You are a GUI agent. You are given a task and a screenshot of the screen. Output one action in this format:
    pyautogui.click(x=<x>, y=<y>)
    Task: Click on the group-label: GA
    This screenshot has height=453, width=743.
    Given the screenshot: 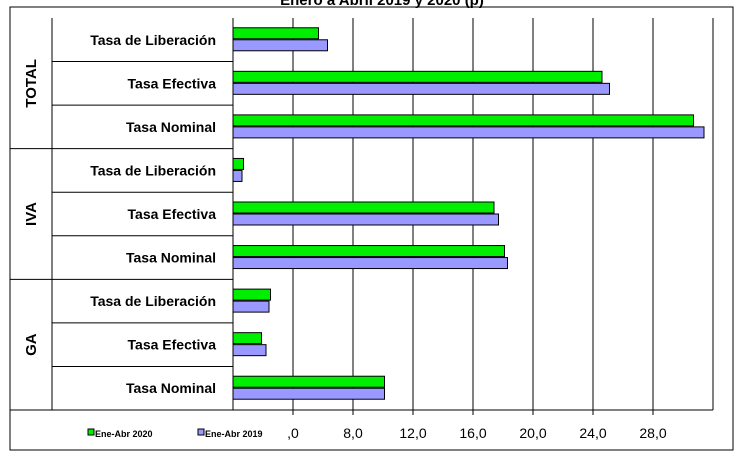 What is the action you would take?
    pyautogui.click(x=31, y=344)
    